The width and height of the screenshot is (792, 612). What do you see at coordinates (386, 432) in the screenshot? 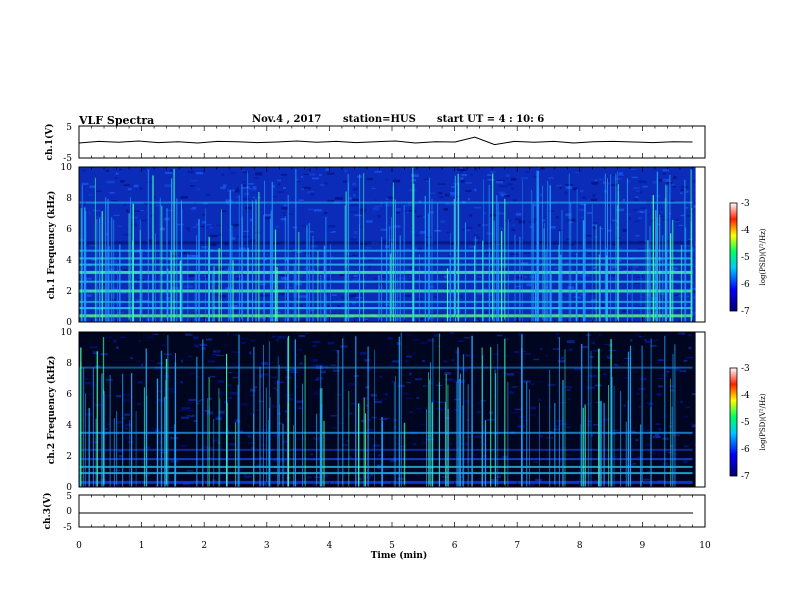
I see `spectrogram-band` at bounding box center [386, 432].